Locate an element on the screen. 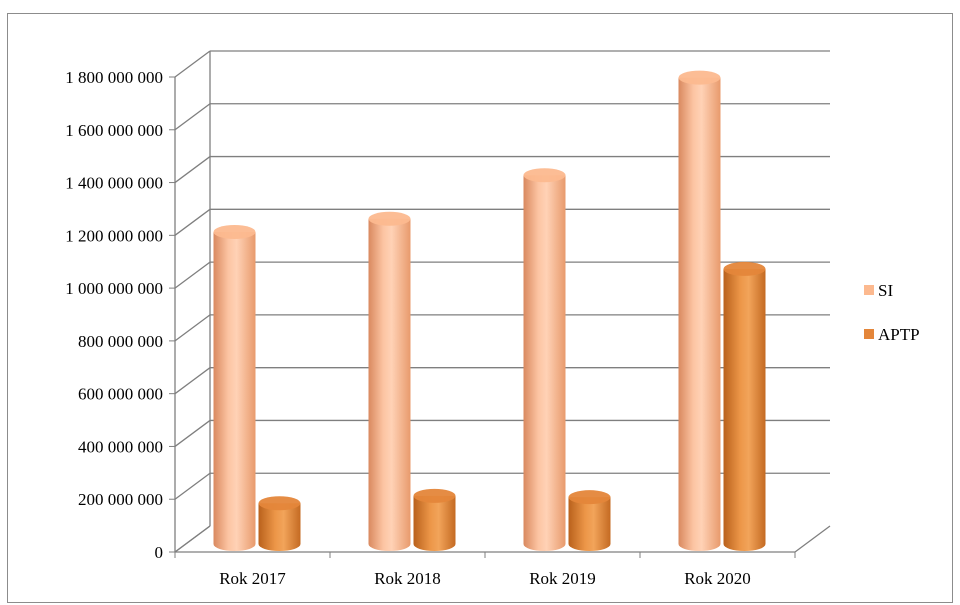 The height and width of the screenshot is (605, 960). bar-aptp-rok-2019 is located at coordinates (589, 520).